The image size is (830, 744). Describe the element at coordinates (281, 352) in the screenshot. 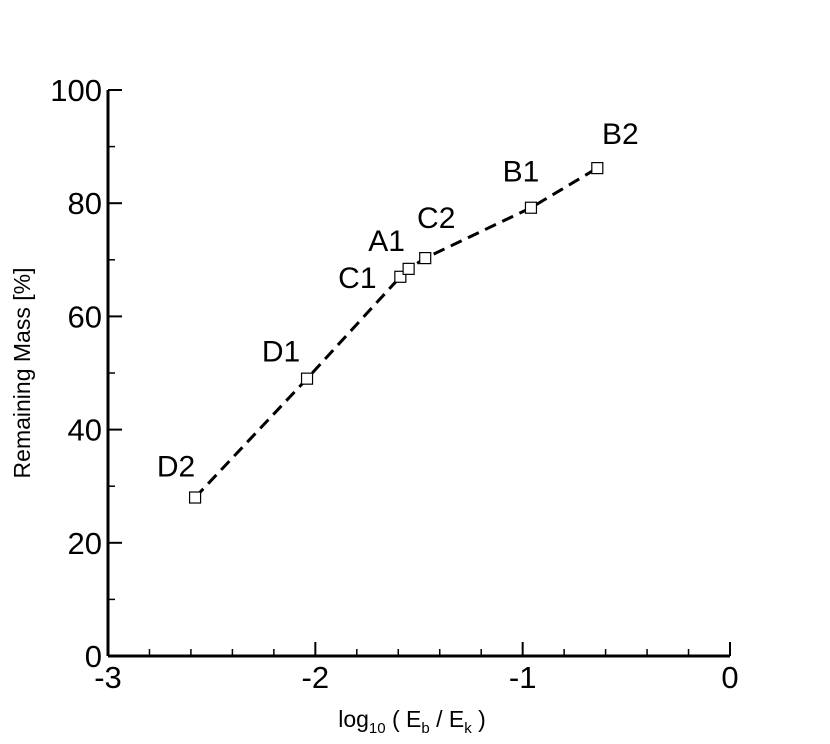

I see `point-label: D1` at that location.